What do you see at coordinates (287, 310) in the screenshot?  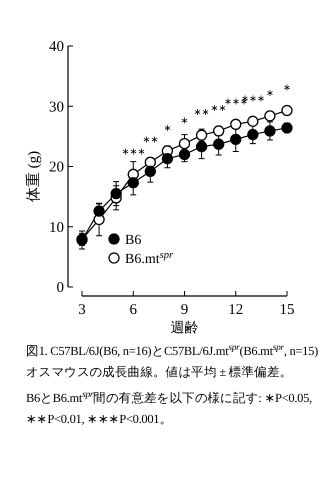 I see `x-tick-label: 15` at bounding box center [287, 310].